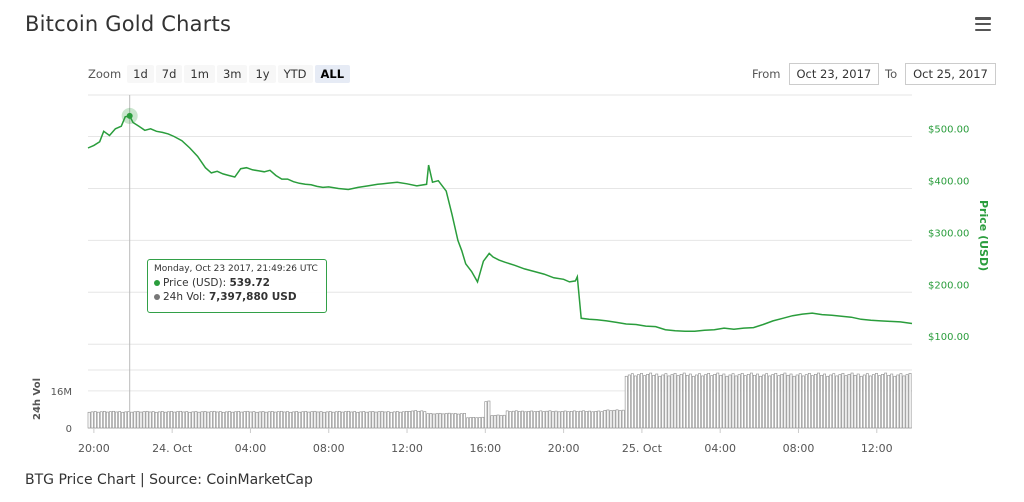 The height and width of the screenshot is (502, 1024). I want to click on price-axis-labels: $100.00 $200.00 $300.00 $400.00 $500.00, so click(948, 234).